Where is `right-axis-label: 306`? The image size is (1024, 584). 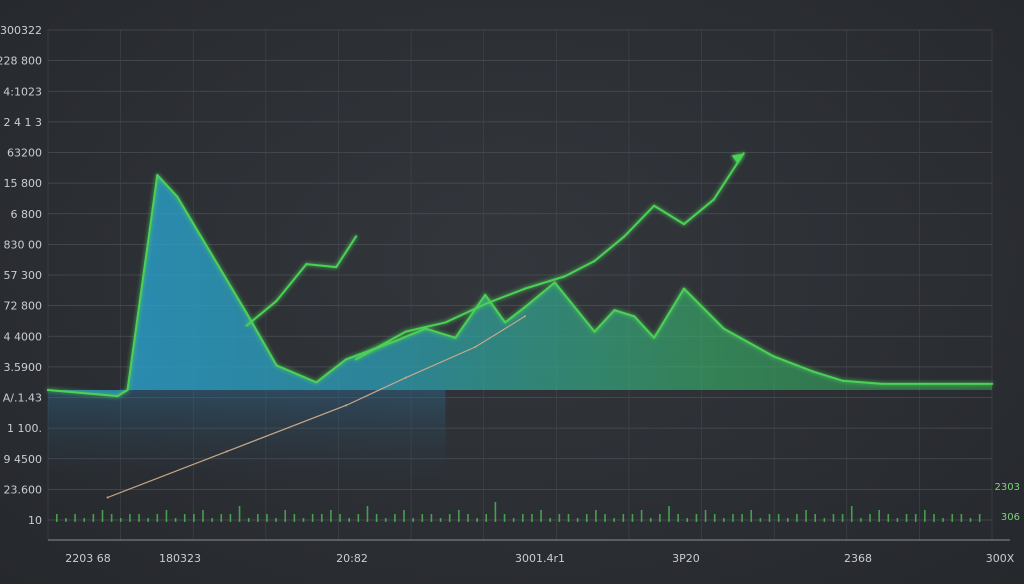 right-axis-label: 306 is located at coordinates (1010, 517).